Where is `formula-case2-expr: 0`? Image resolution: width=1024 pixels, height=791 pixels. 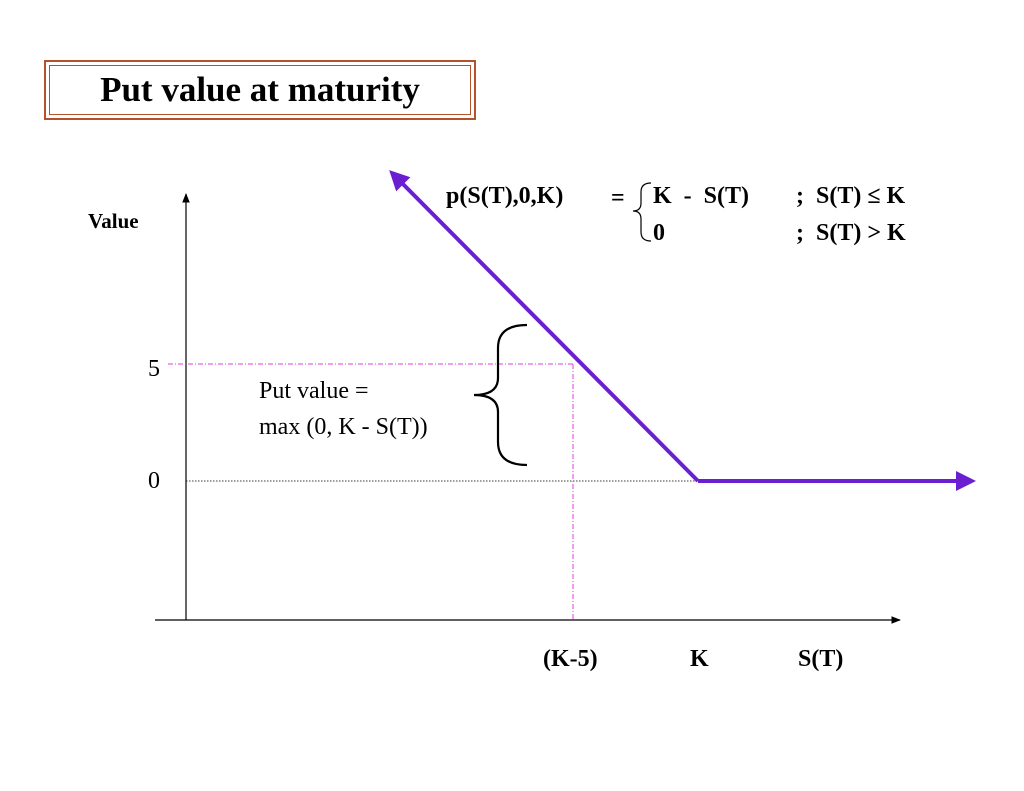
formula-case2-expr: 0 is located at coordinates (659, 233).